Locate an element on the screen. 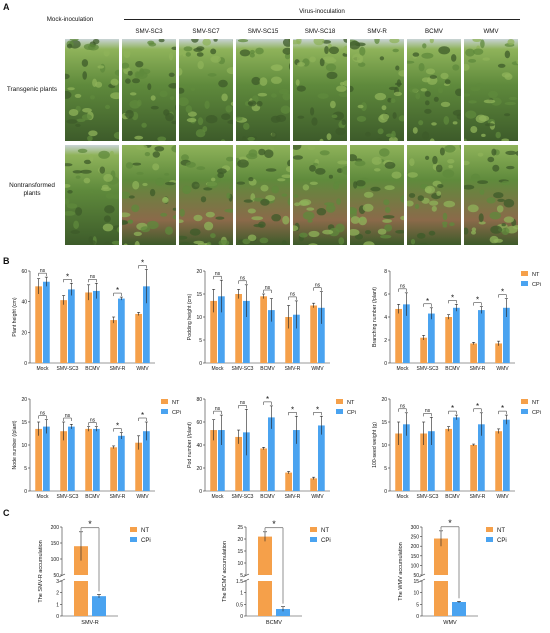 The image size is (550, 633). y-tick-label: 5 is located at coordinates (25, 469).